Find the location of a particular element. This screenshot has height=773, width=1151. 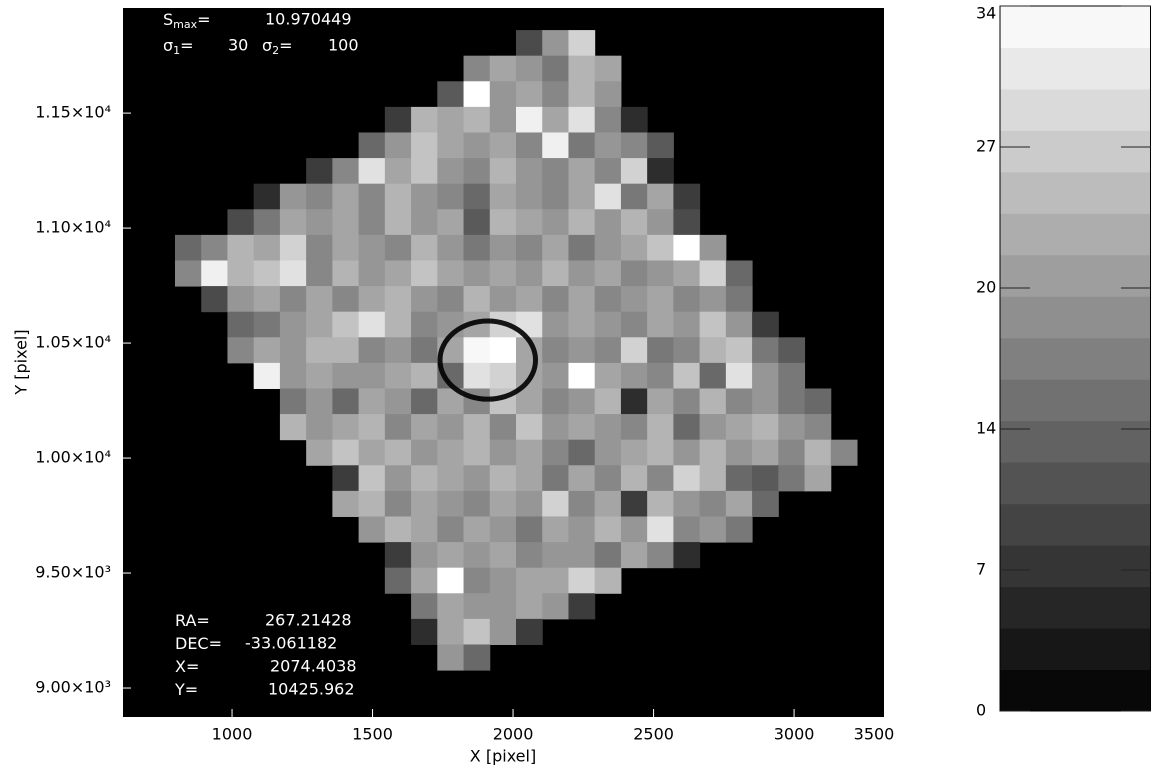

annotation-value: -33.061182 is located at coordinates (291, 643).